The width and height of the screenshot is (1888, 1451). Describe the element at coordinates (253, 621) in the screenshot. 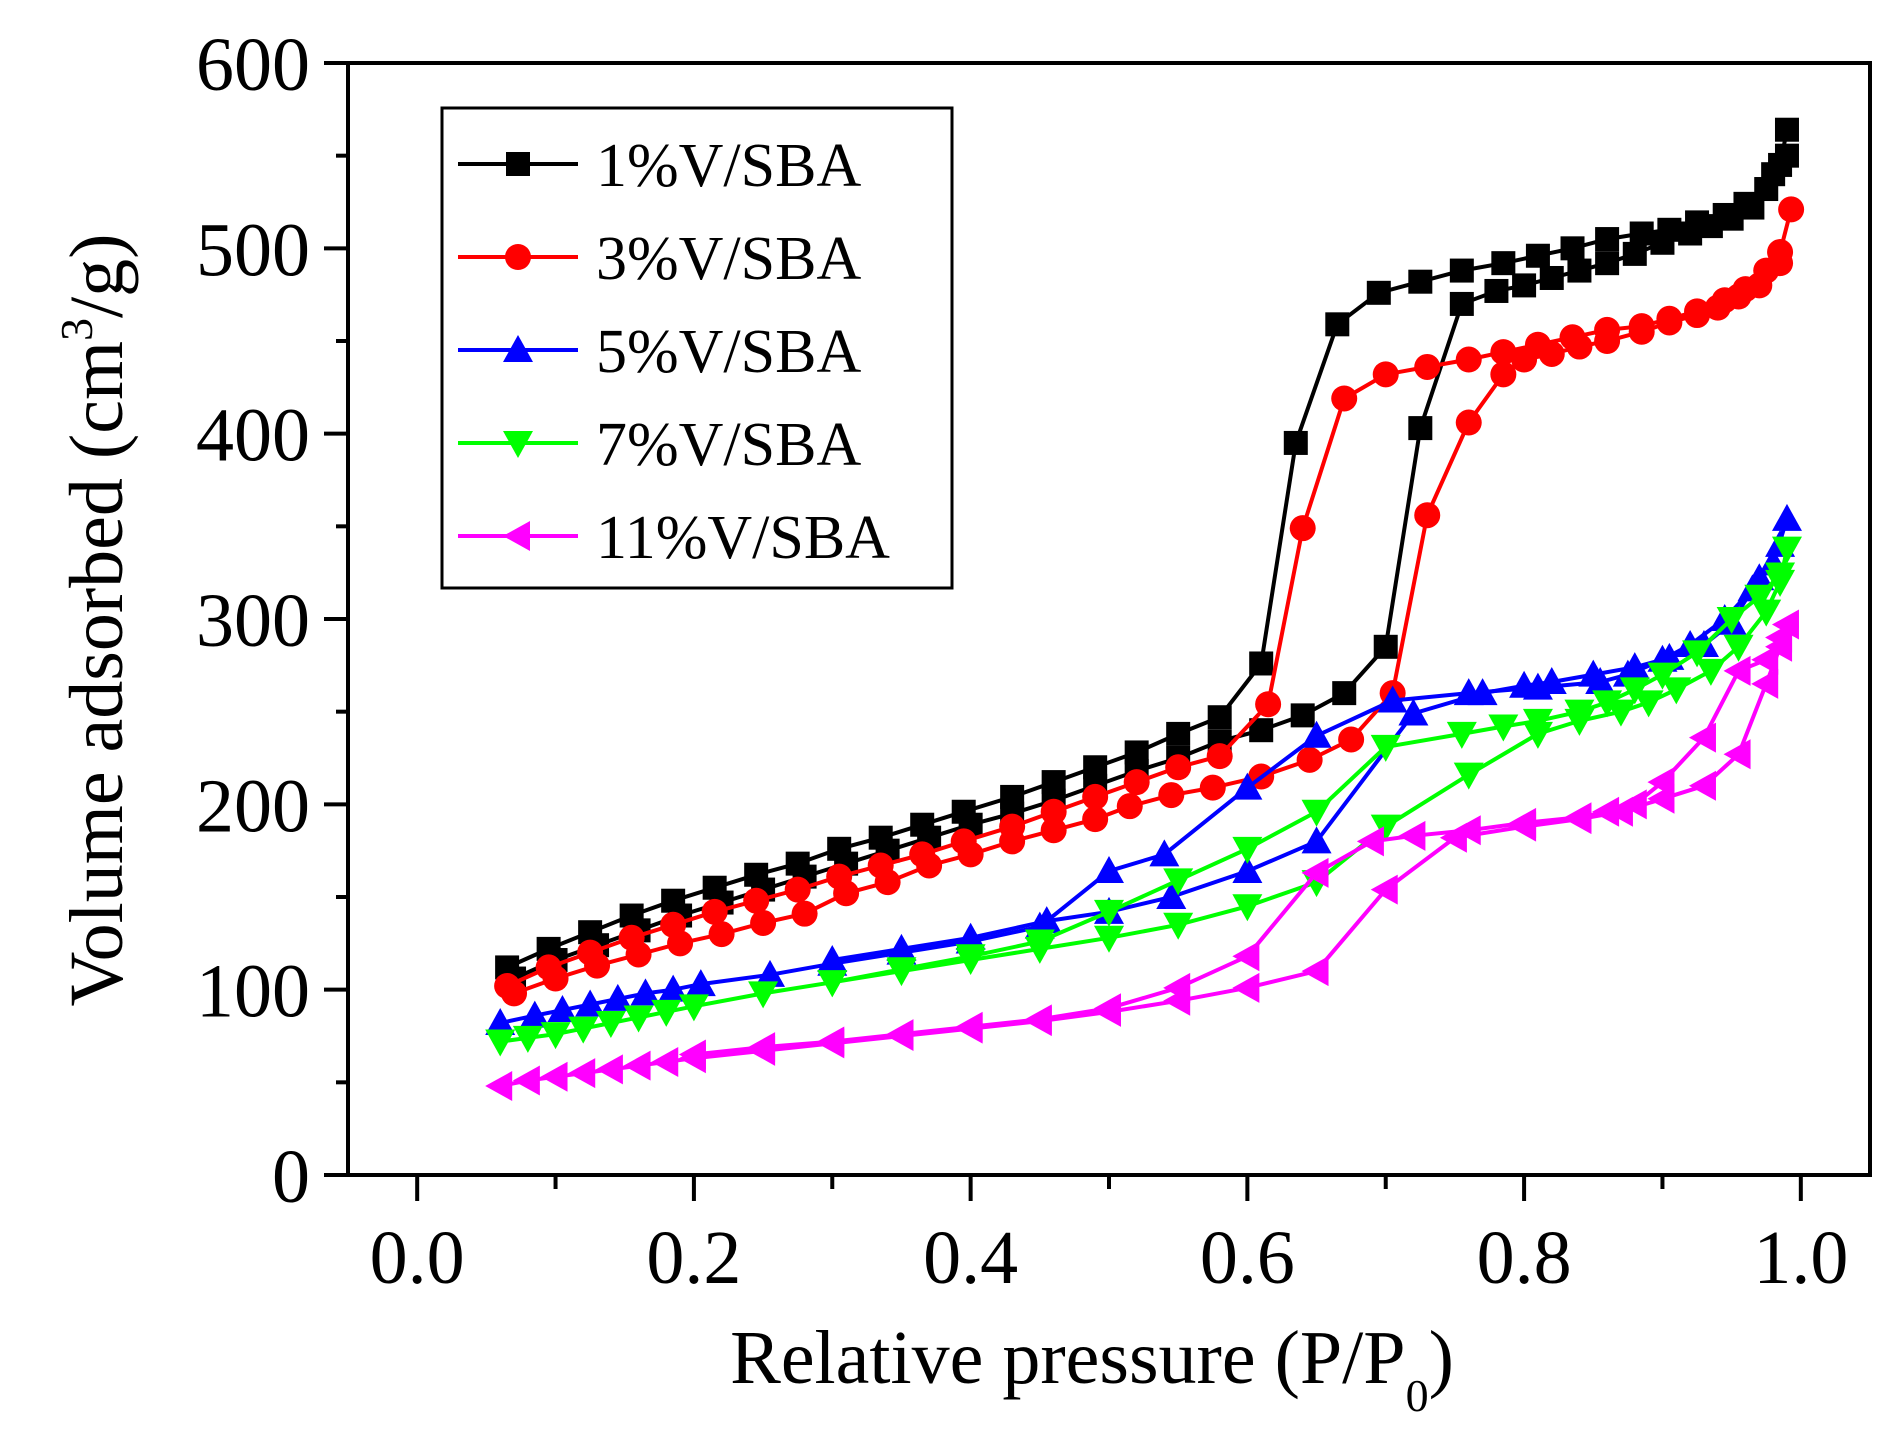

I see `y-tick-label: 300` at that location.